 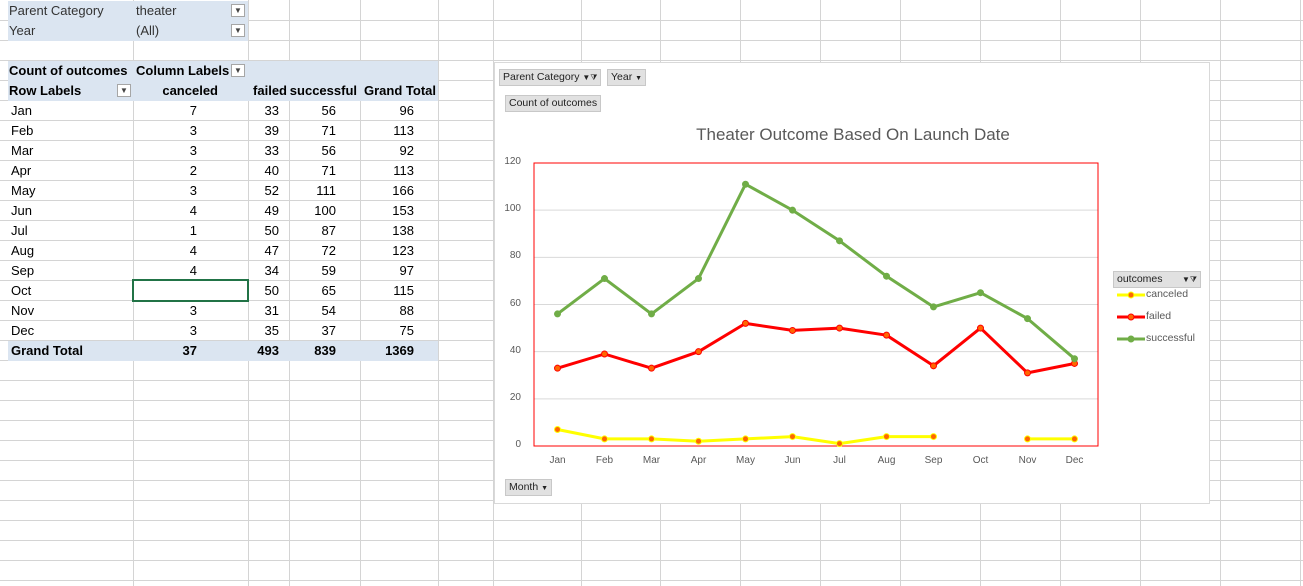 What do you see at coordinates (816, 271) in the screenshot?
I see `series-line-successful` at bounding box center [816, 271].